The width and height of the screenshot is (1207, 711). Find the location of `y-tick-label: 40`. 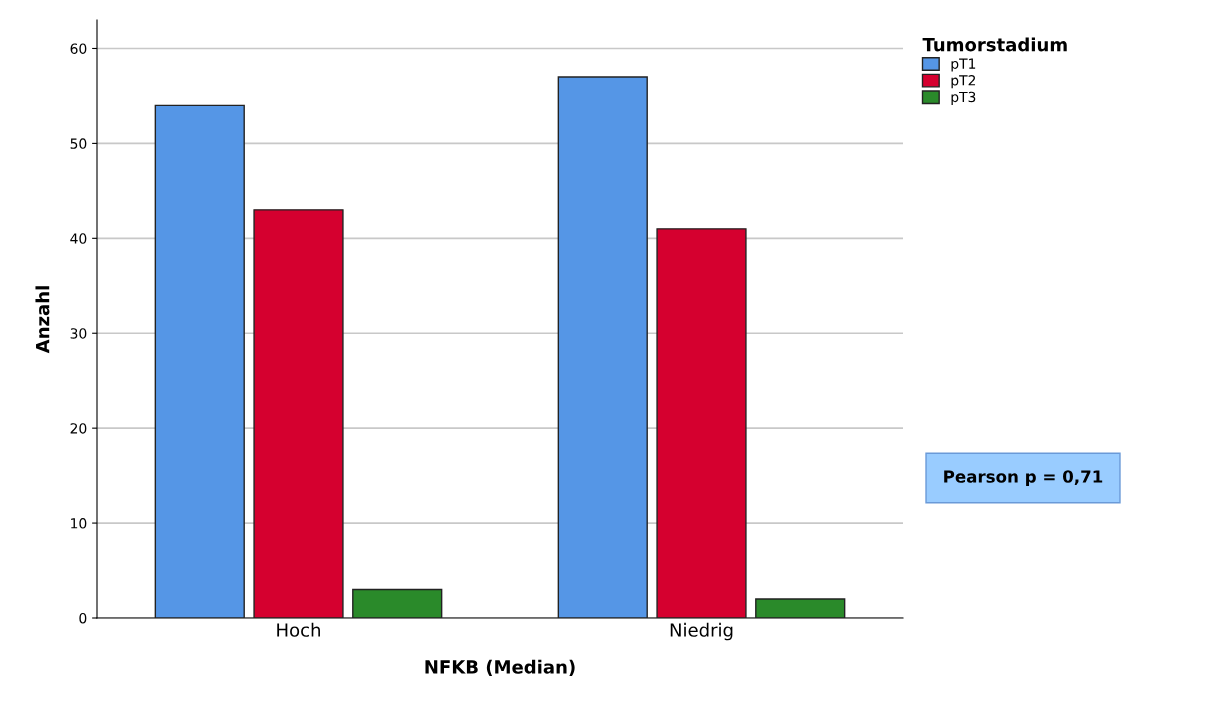

y-tick-label: 40 is located at coordinates (78, 238).